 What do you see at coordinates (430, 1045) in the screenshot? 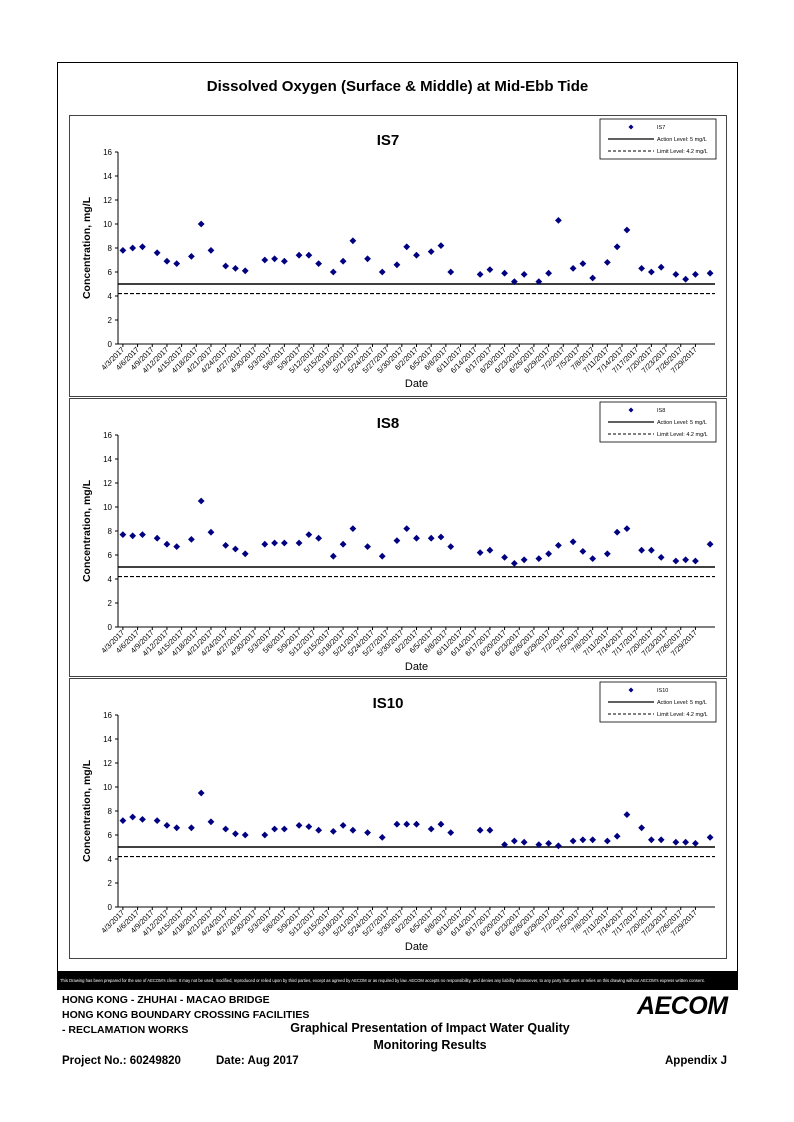
I see `report-title-line2: Monitoring Results` at bounding box center [430, 1045].